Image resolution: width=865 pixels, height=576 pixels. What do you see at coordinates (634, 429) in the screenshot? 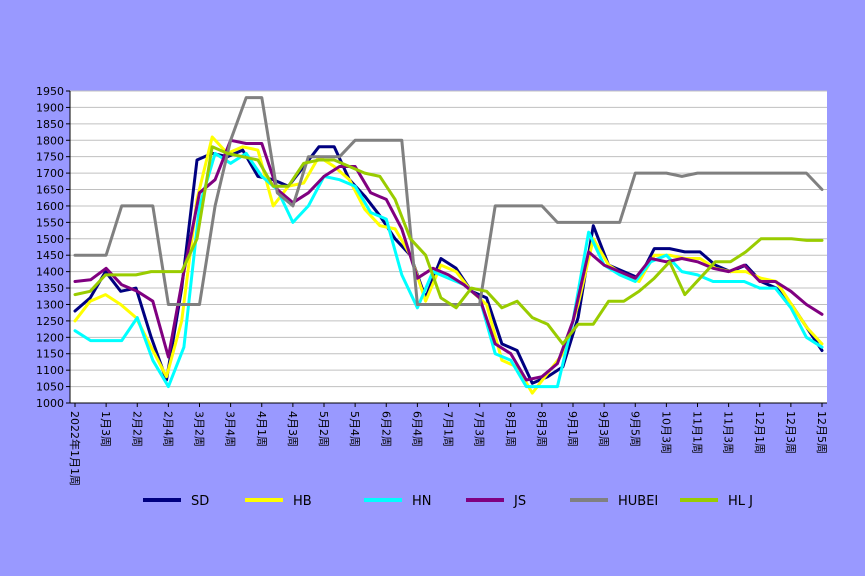
I see `x-tick-label: 9月5周` at bounding box center [634, 429].